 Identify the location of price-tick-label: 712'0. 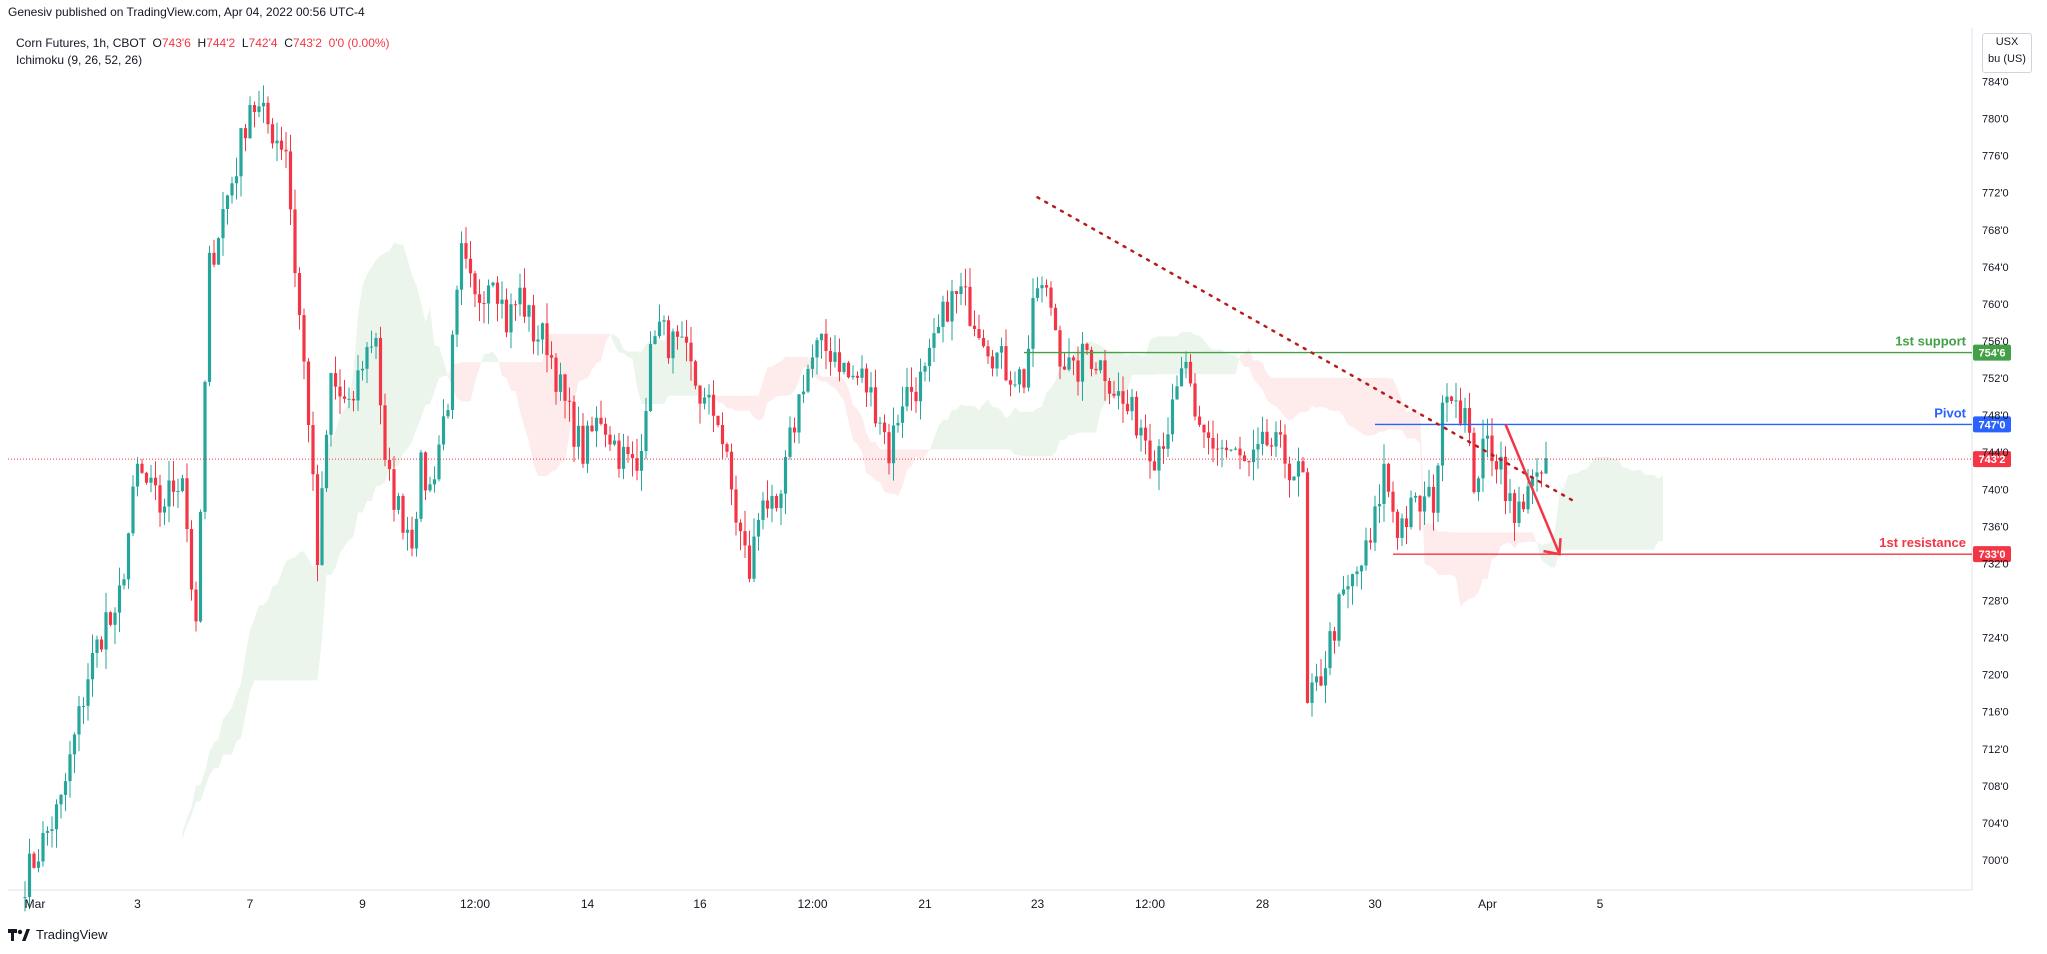
(1995, 750).